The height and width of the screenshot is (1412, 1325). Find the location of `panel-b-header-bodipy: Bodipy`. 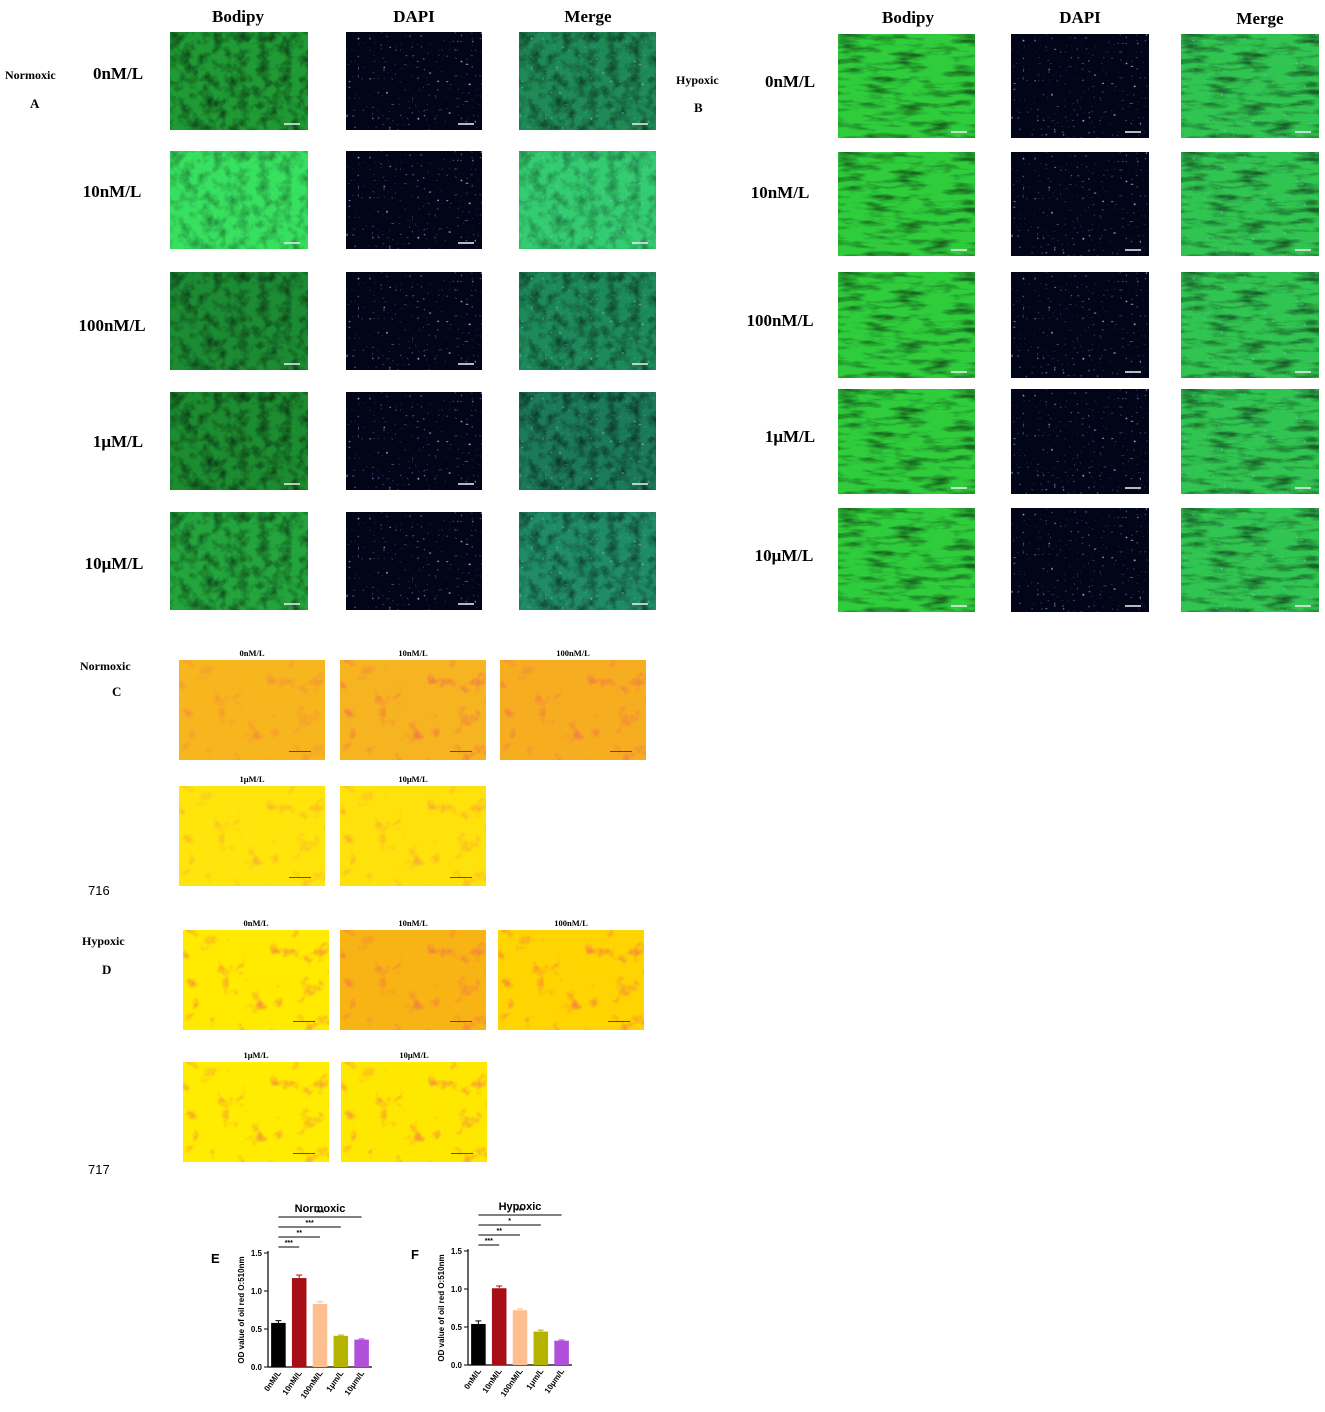

panel-b-header-bodipy: Bodipy is located at coordinates (908, 17).